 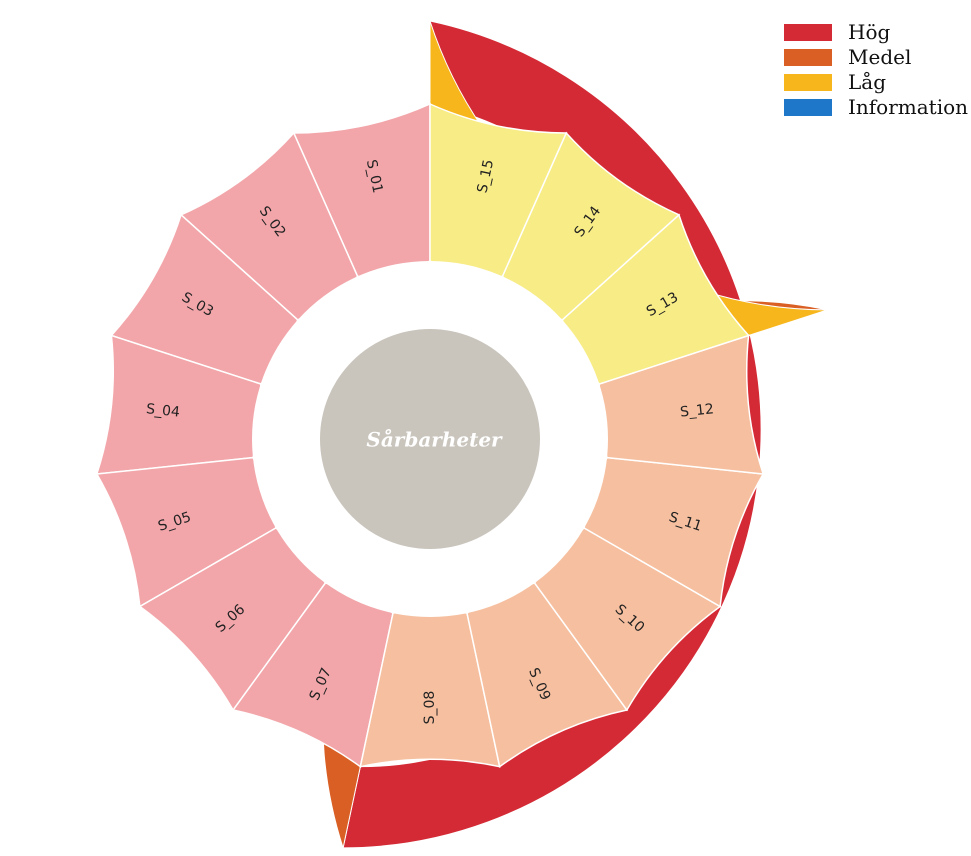 What do you see at coordinates (908, 107) in the screenshot?
I see `legend-label: Information` at bounding box center [908, 107].